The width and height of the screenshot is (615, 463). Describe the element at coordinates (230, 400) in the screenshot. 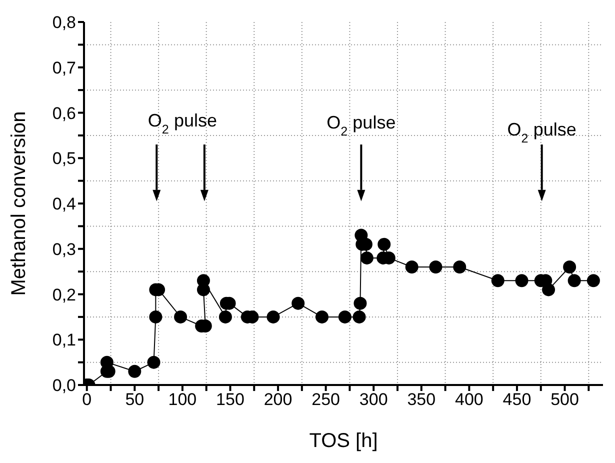

I see `x-tick-label: 150` at that location.